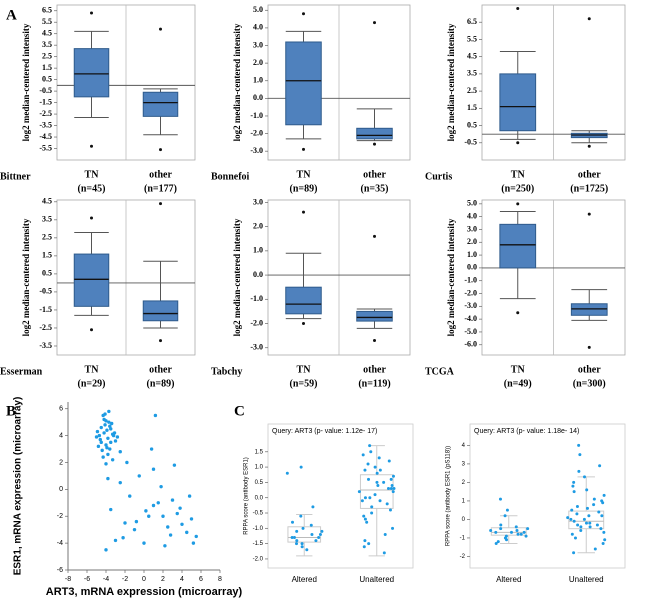 The image size is (650, 599). I want to click on y-tick-label: 4.5, so click(47, 201).